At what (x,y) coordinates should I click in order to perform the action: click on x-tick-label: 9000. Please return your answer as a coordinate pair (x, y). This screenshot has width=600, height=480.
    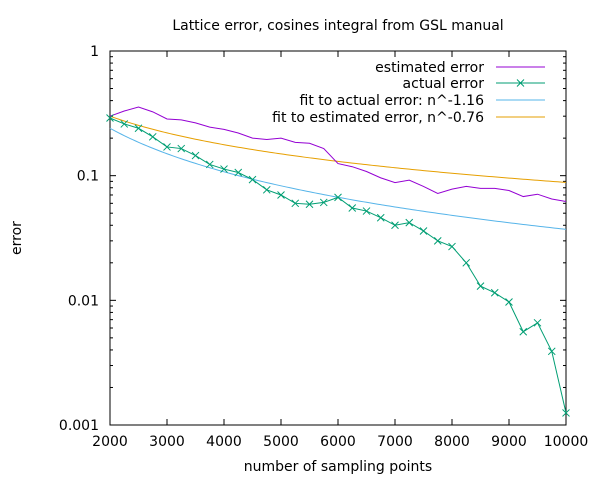
    Looking at the image, I should click on (509, 442).